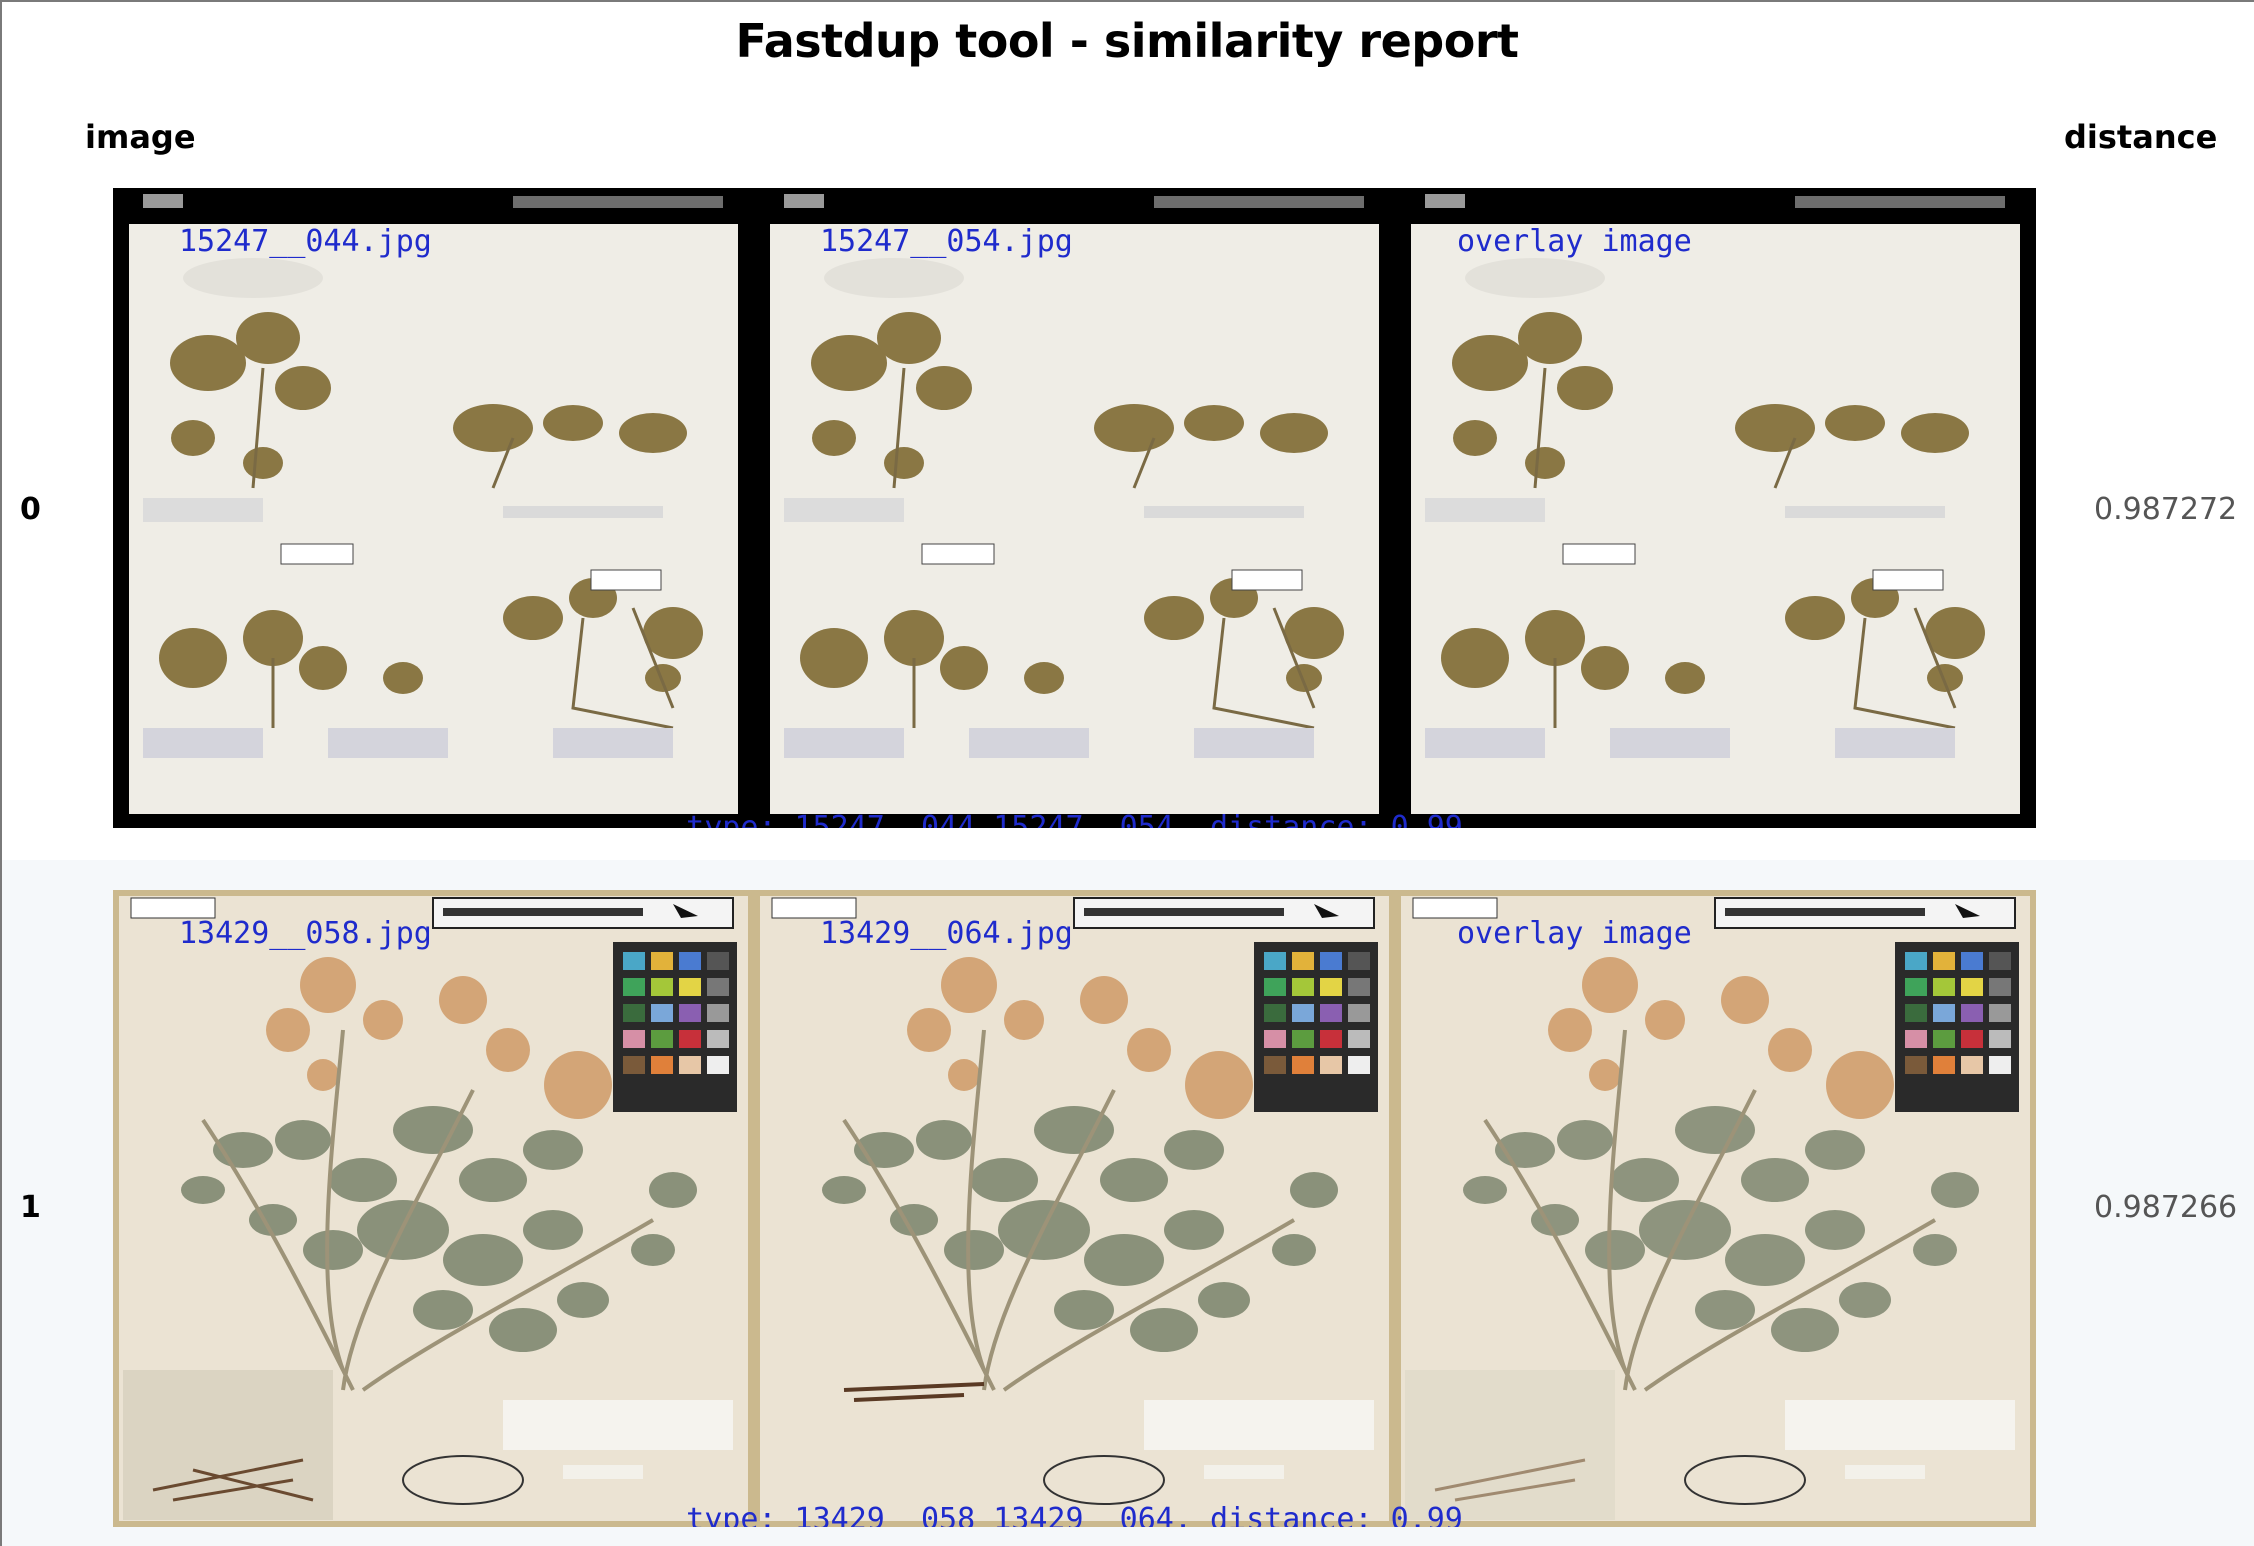 The height and width of the screenshot is (1546, 2254). I want to click on column-header-distance: distance, so click(2141, 137).